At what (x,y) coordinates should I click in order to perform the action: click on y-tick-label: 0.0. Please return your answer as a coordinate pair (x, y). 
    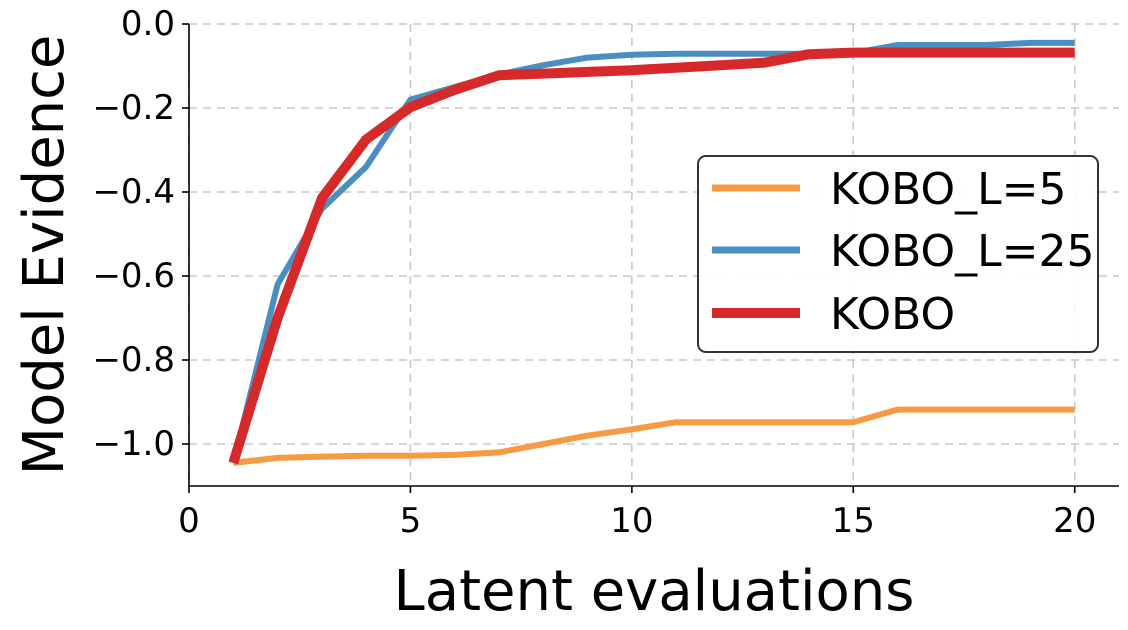
    Looking at the image, I should click on (148, 24).